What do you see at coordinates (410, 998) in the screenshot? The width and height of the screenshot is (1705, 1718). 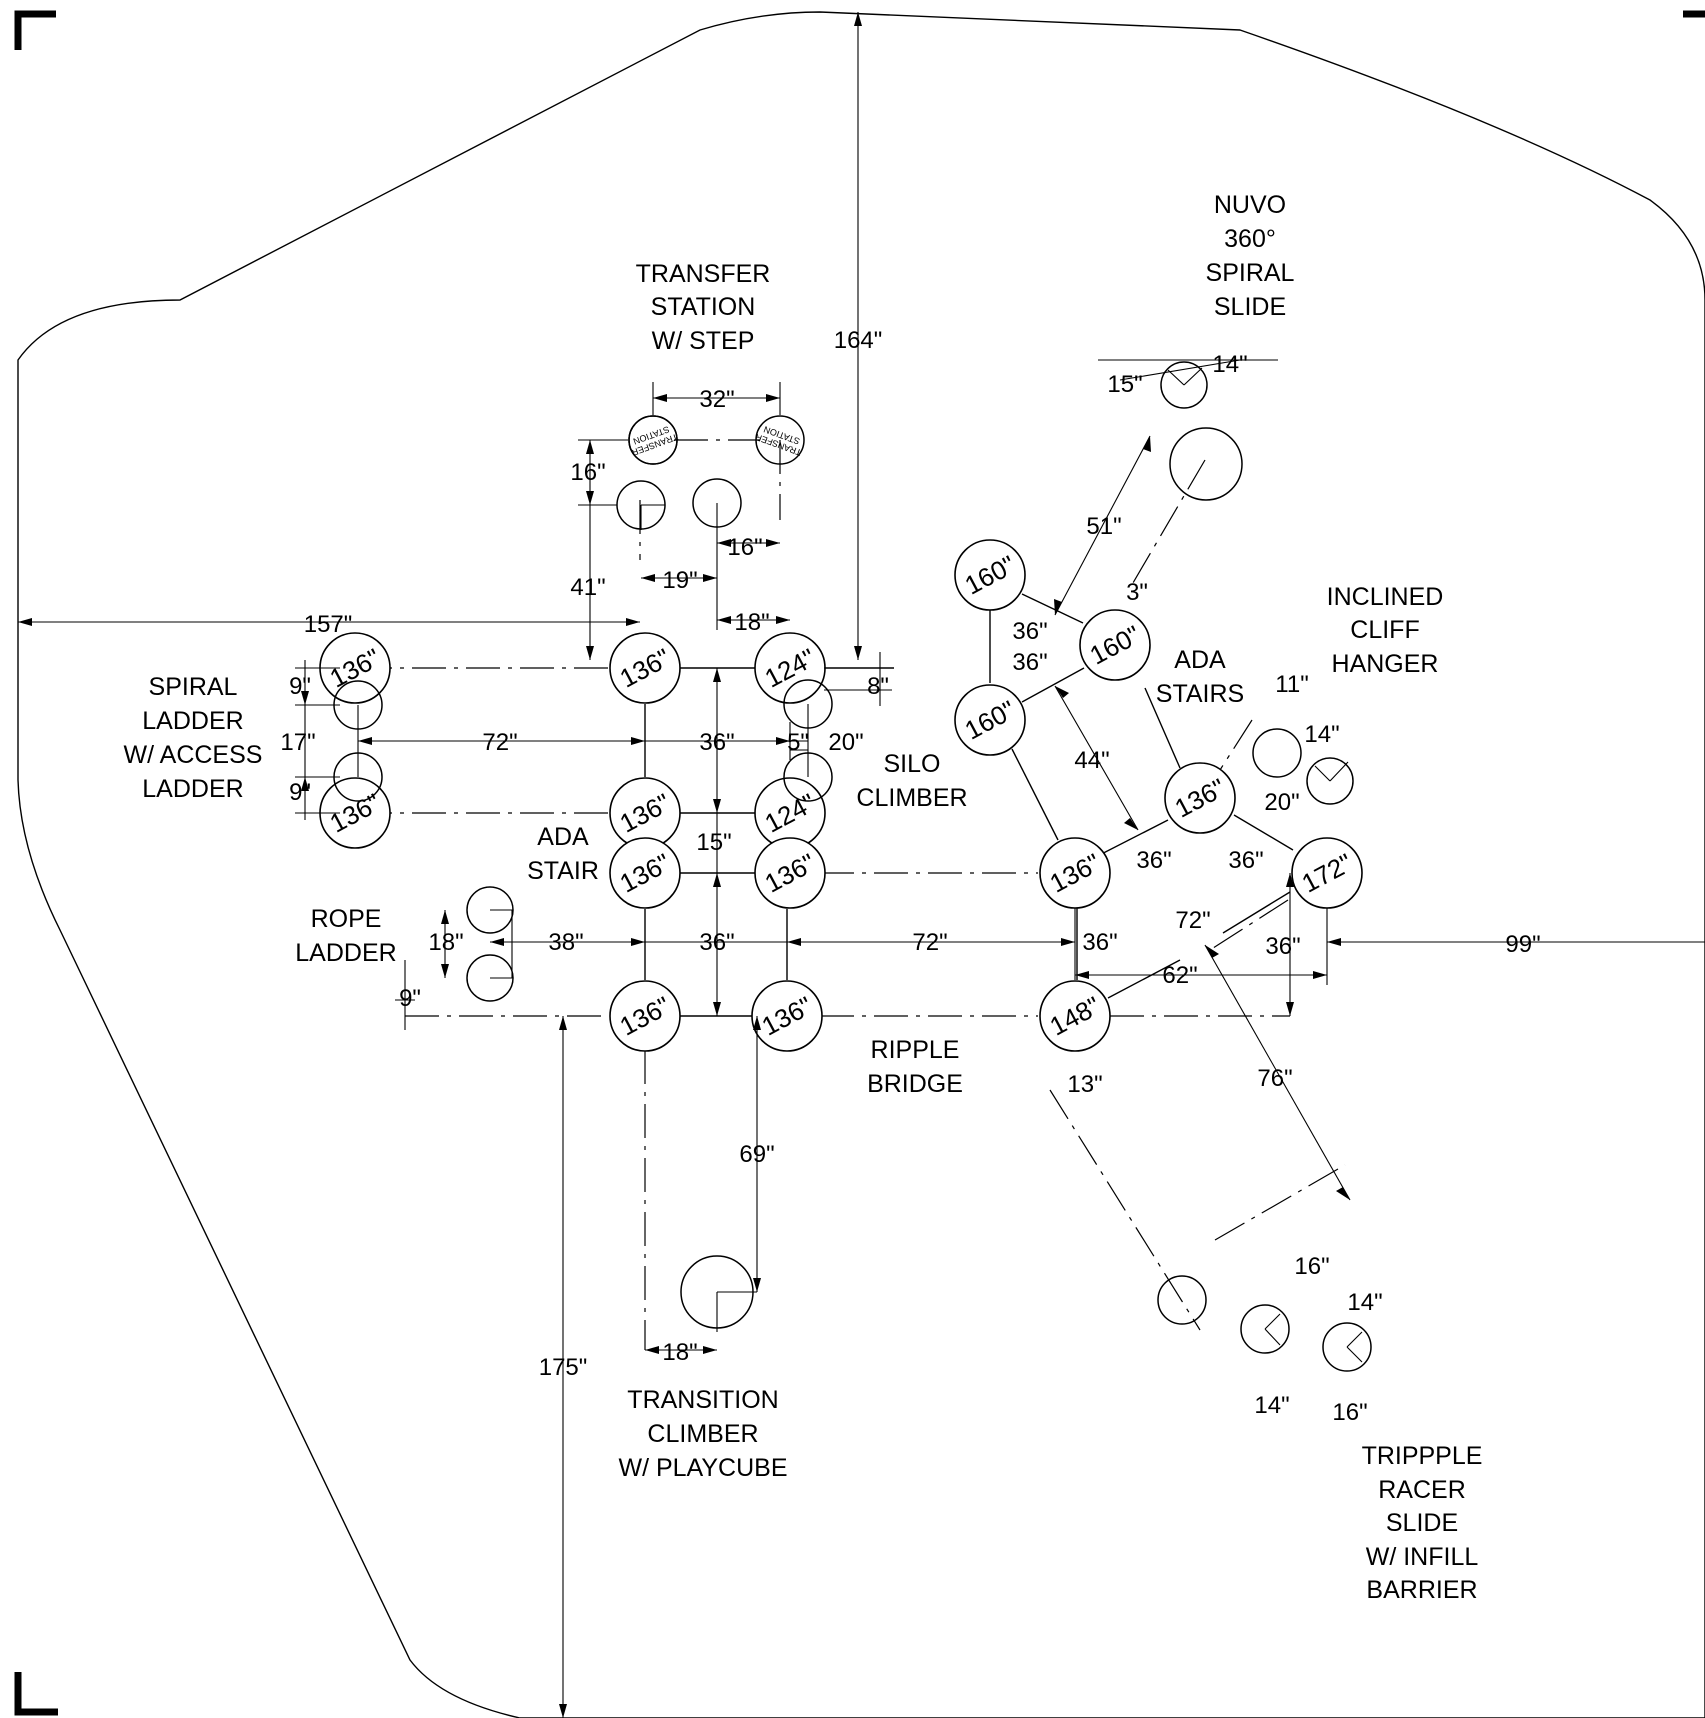 I see `dim-9-rope: 9"` at bounding box center [410, 998].